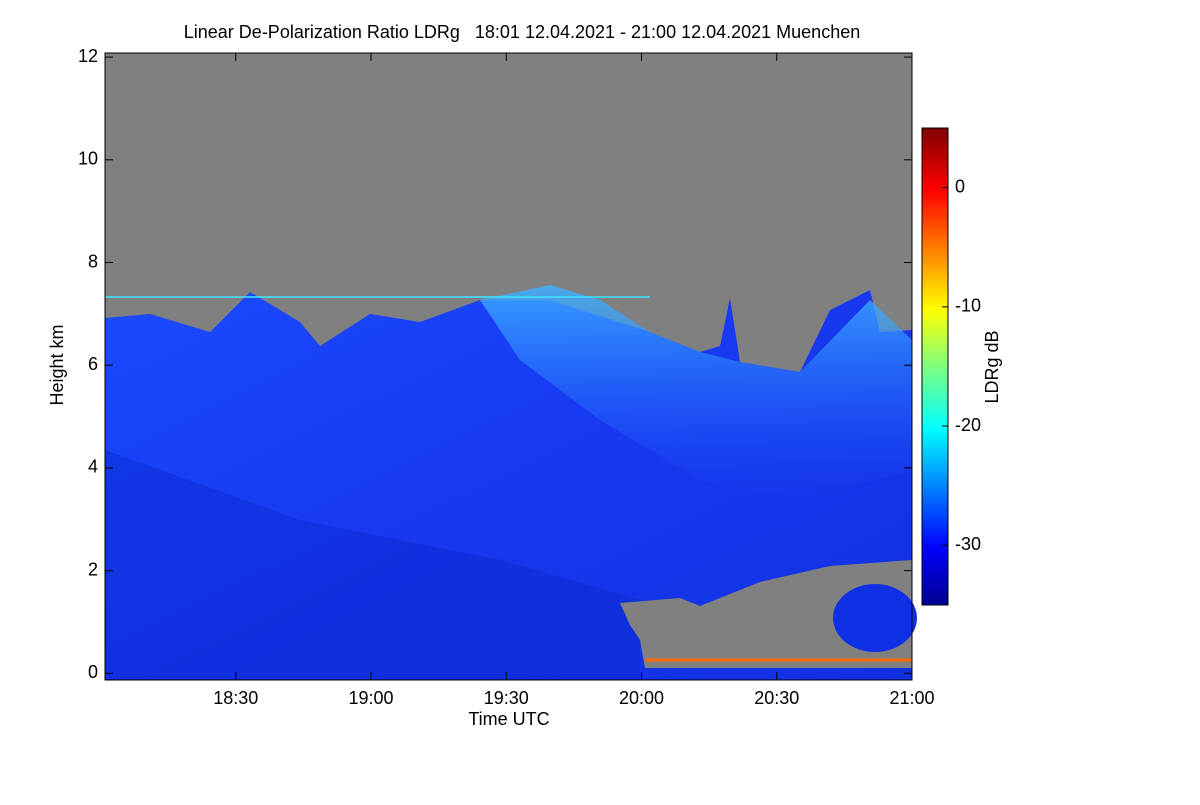 Image resolution: width=1200 pixels, height=805 pixels. I want to click on x-tick-label: 20:30, so click(776, 698).